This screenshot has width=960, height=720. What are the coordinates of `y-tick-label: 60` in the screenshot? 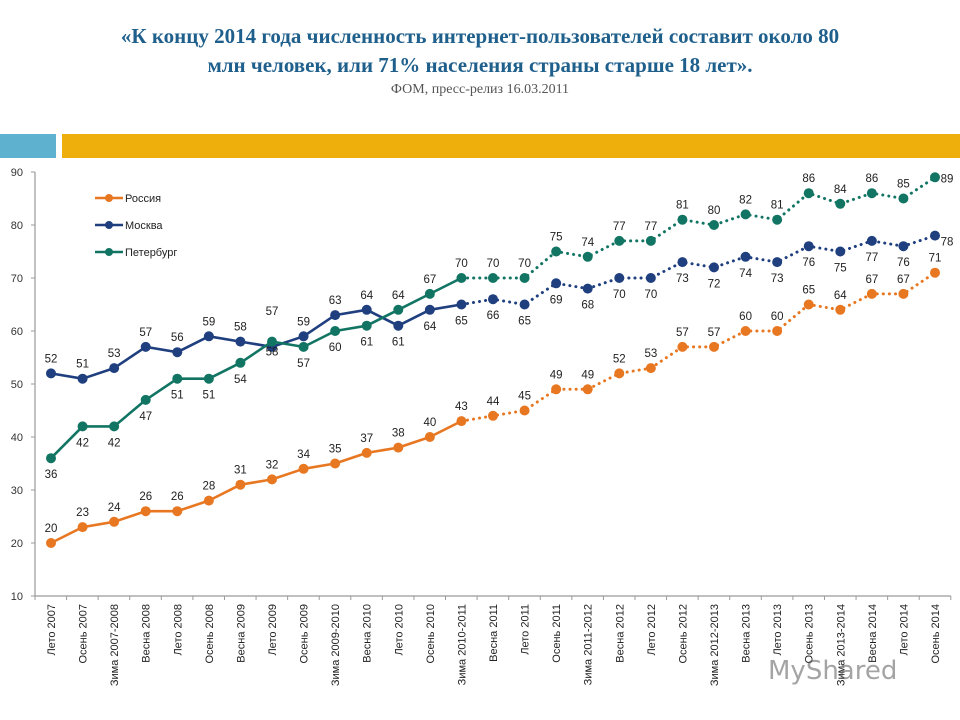 It's located at (17, 332).